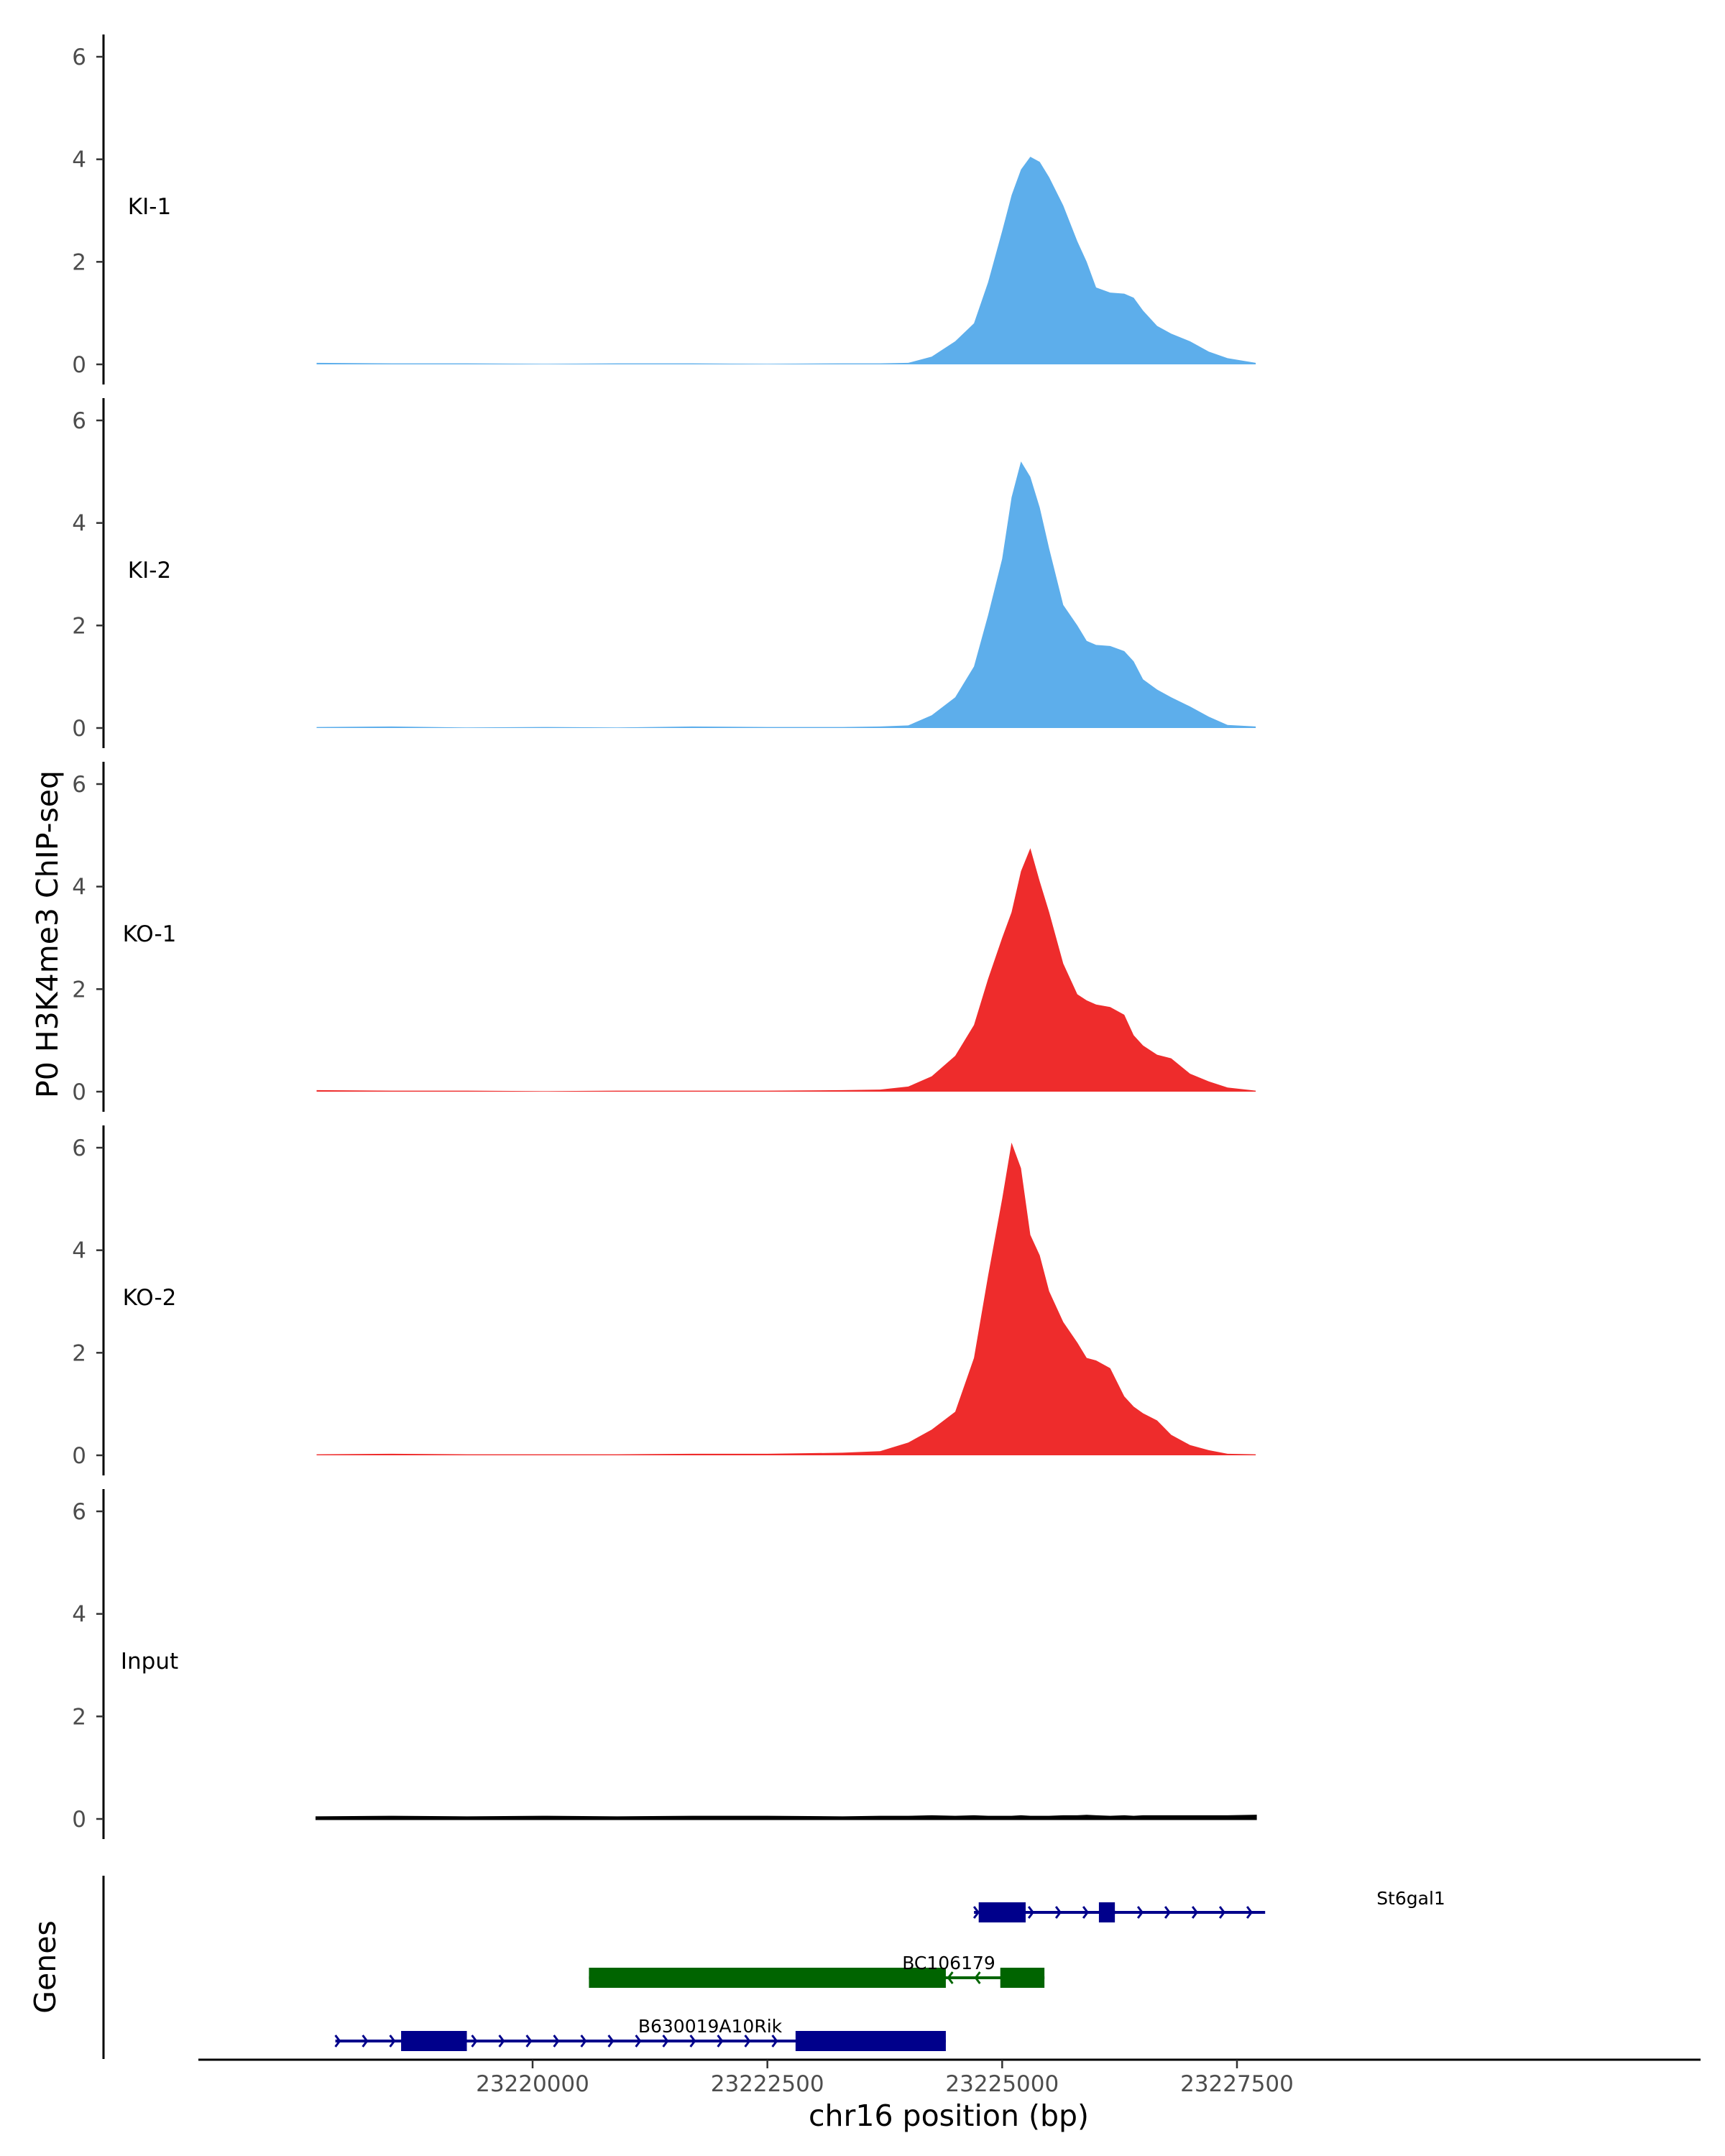 Image resolution: width=1725 pixels, height=2156 pixels. What do you see at coordinates (1208, 1905) in the screenshot?
I see `gene-st6gal1: St6gal1` at bounding box center [1208, 1905].